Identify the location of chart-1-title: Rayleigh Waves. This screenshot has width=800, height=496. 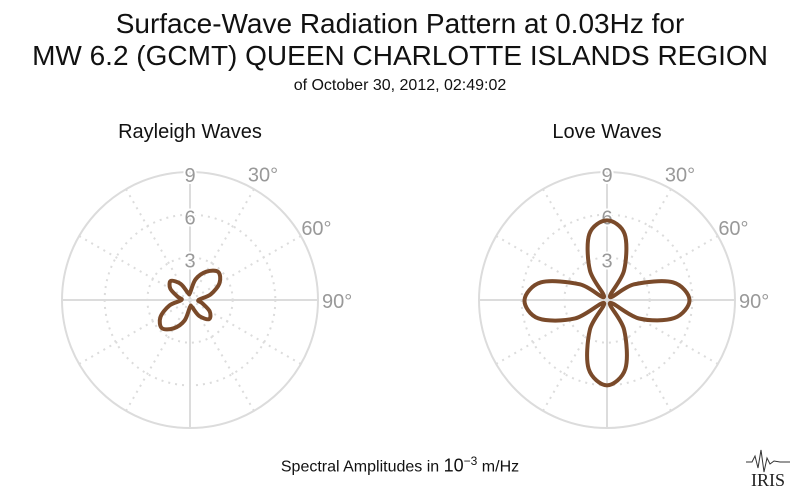
(190, 132).